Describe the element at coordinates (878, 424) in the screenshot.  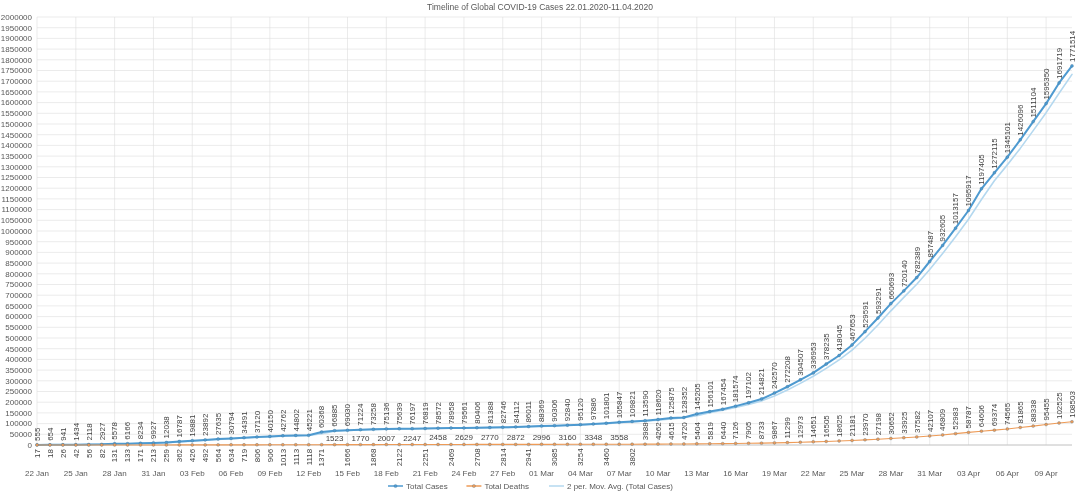
I see `data-label: 27198` at that location.